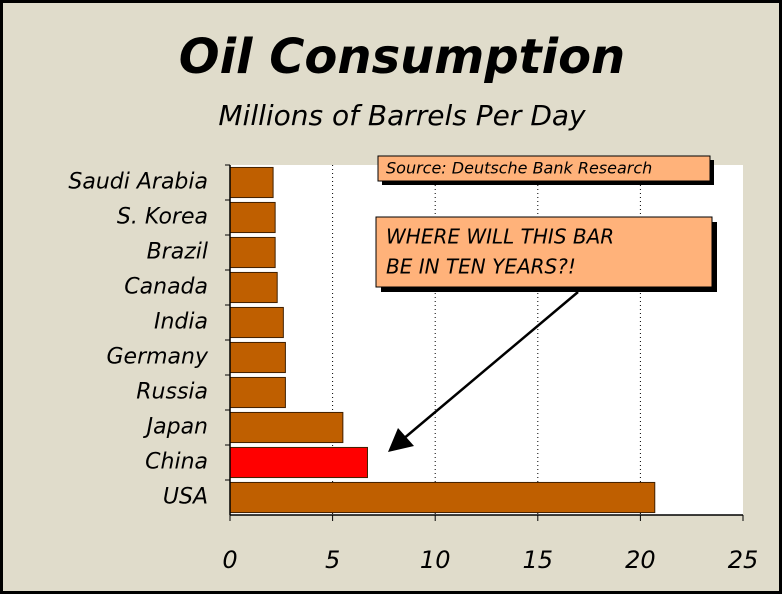 The image size is (782, 594). Describe the element at coordinates (157, 357) in the screenshot. I see `y-tick-label: Germany` at that location.